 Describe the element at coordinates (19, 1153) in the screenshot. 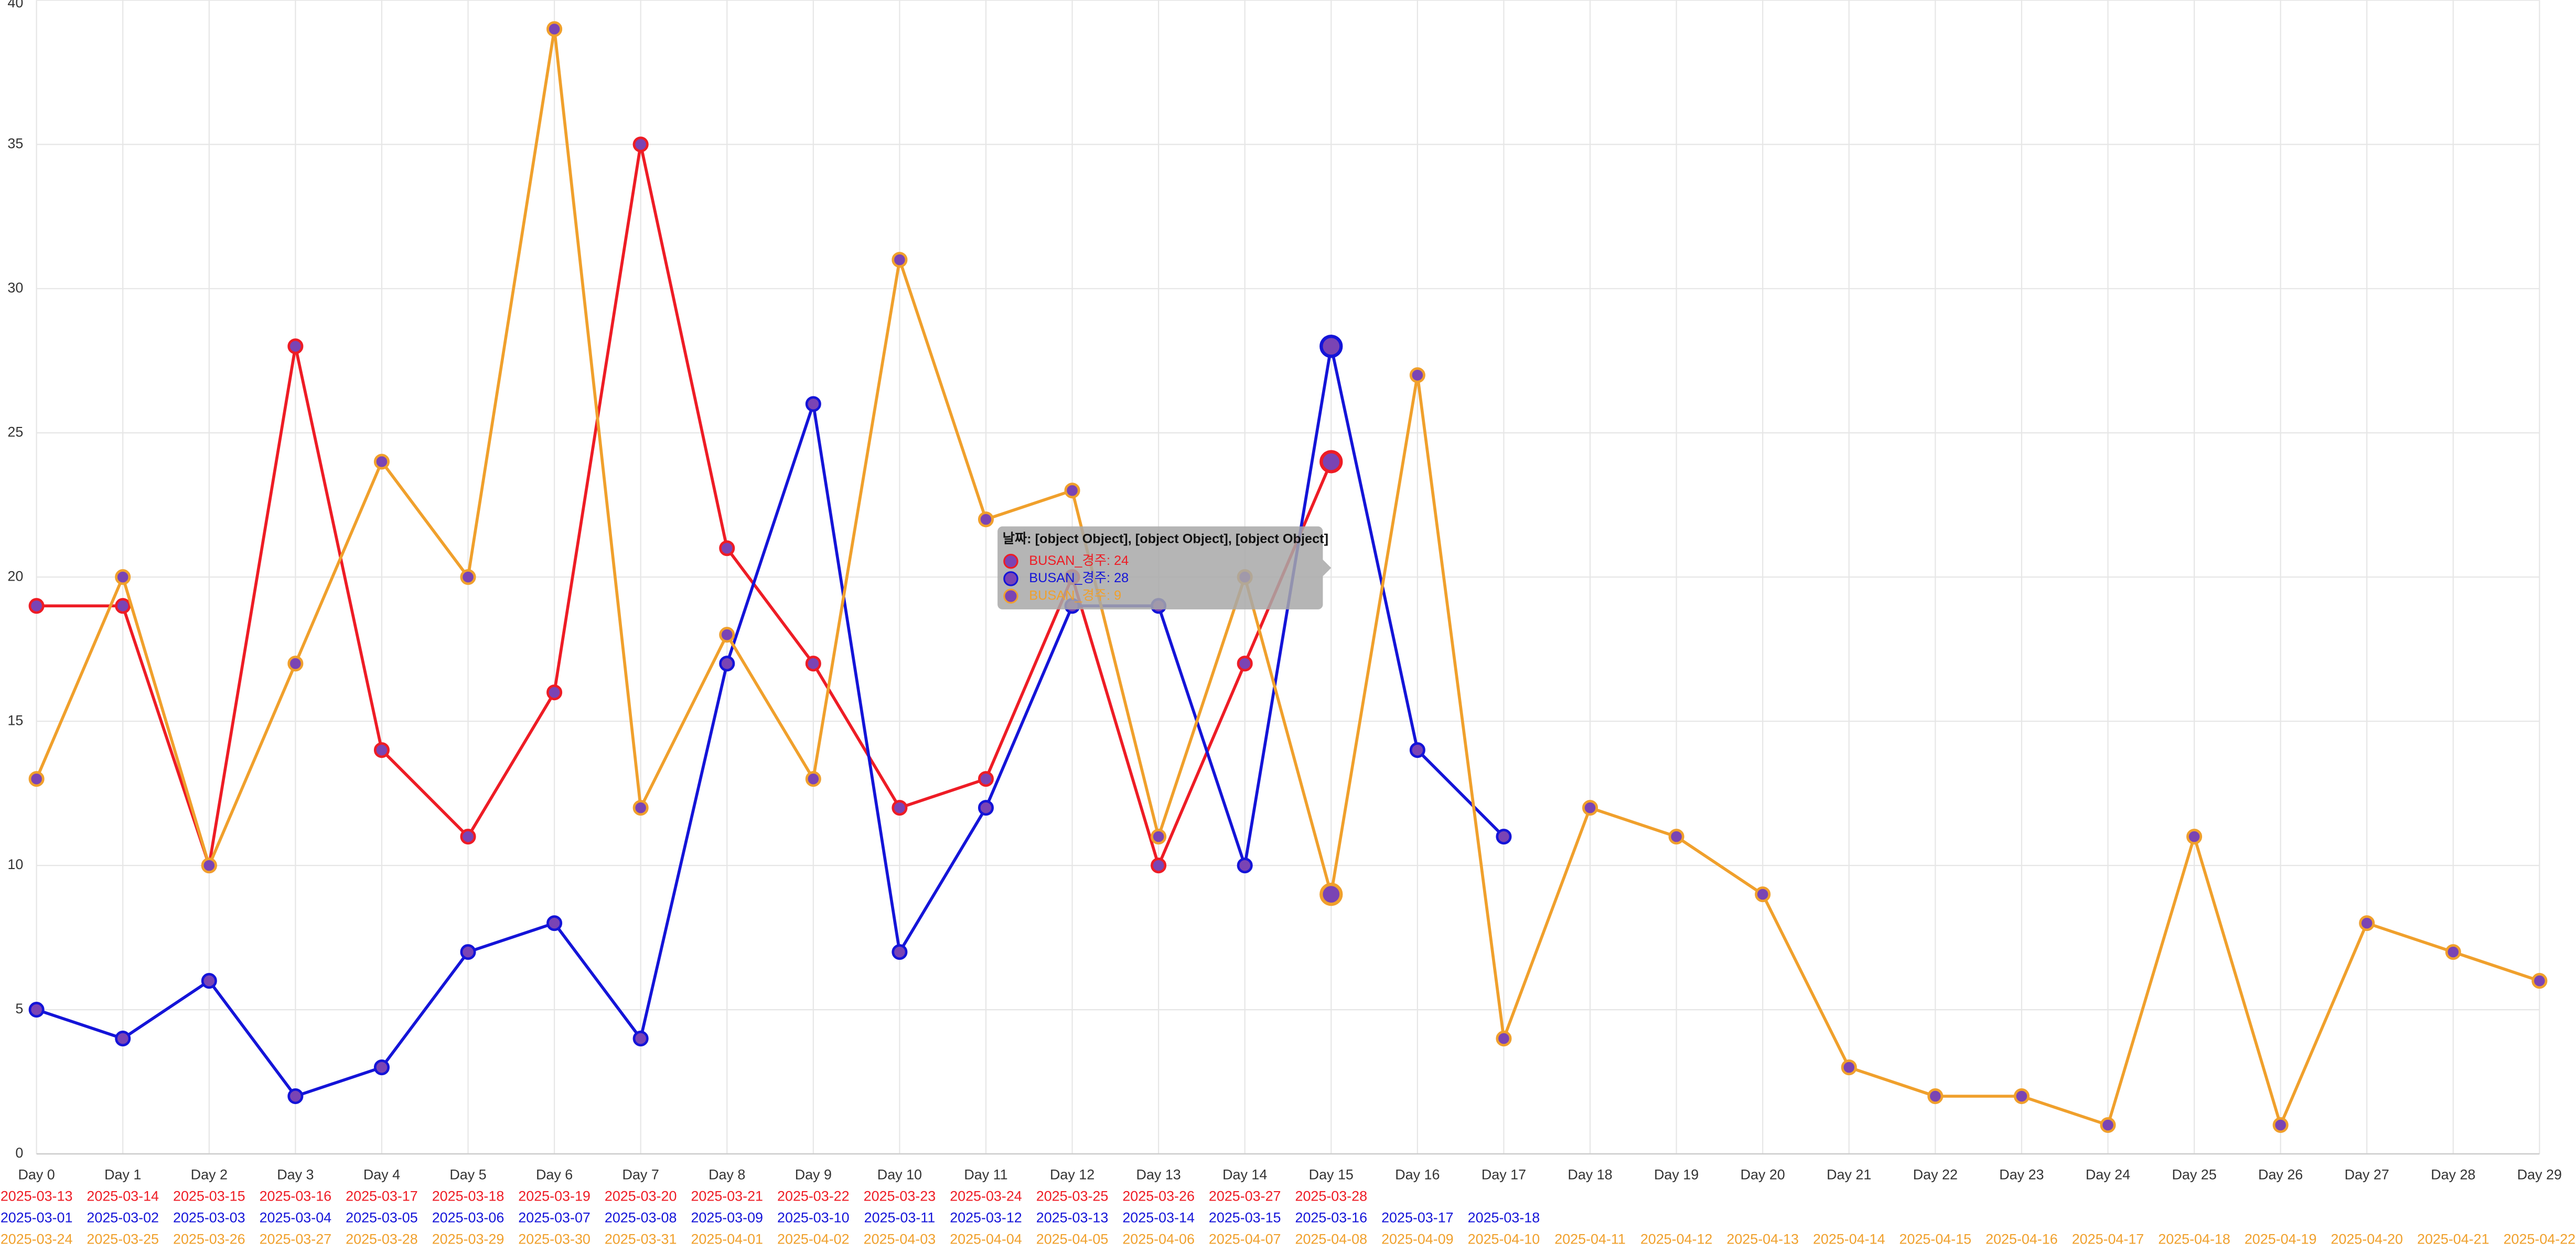

I see `y-tick-label: 0` at that location.